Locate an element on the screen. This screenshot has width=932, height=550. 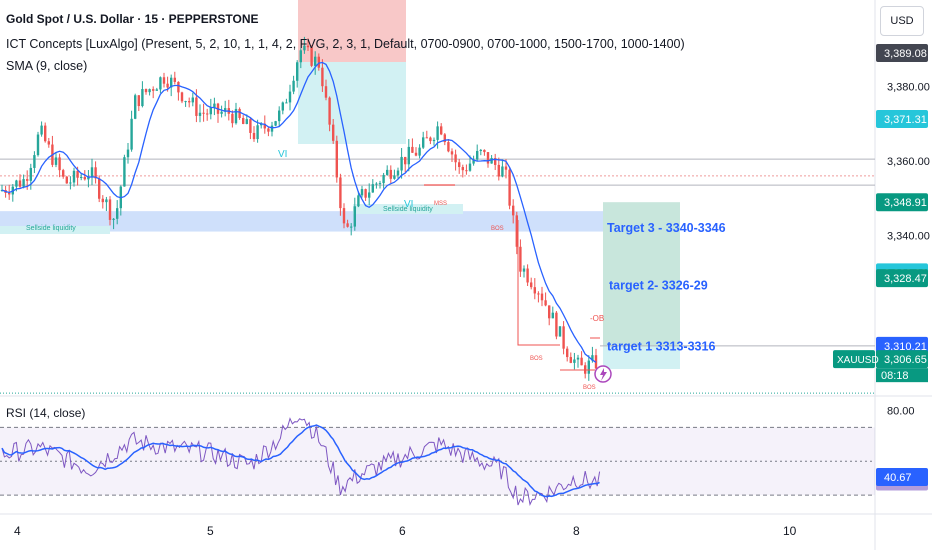
symbol-badge is located at coordinates (854, 359).